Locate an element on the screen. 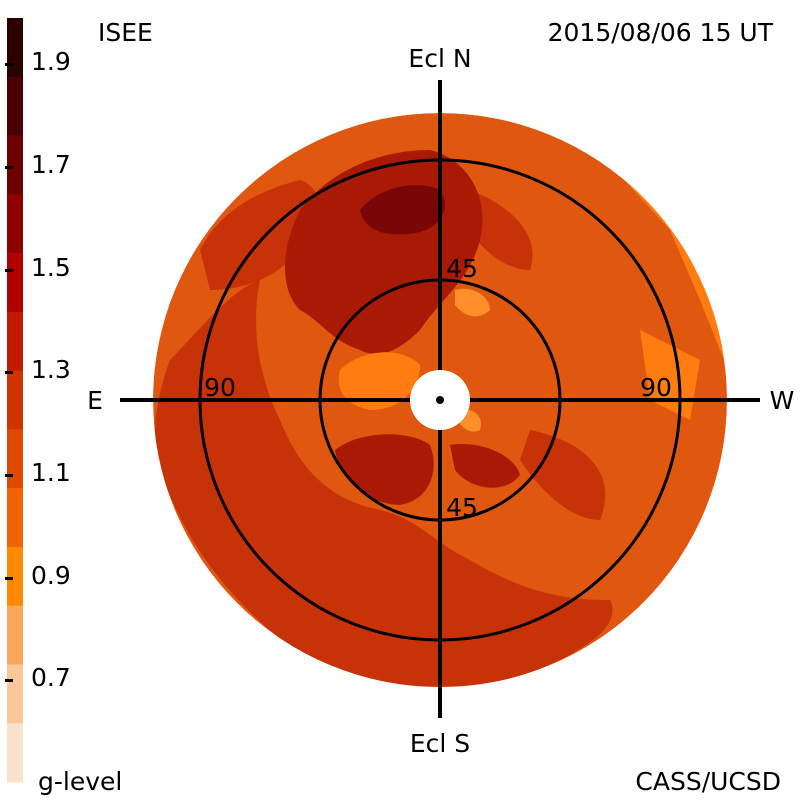 This screenshot has width=800, height=800. outer-ring-label-right: 90 is located at coordinates (656, 387).